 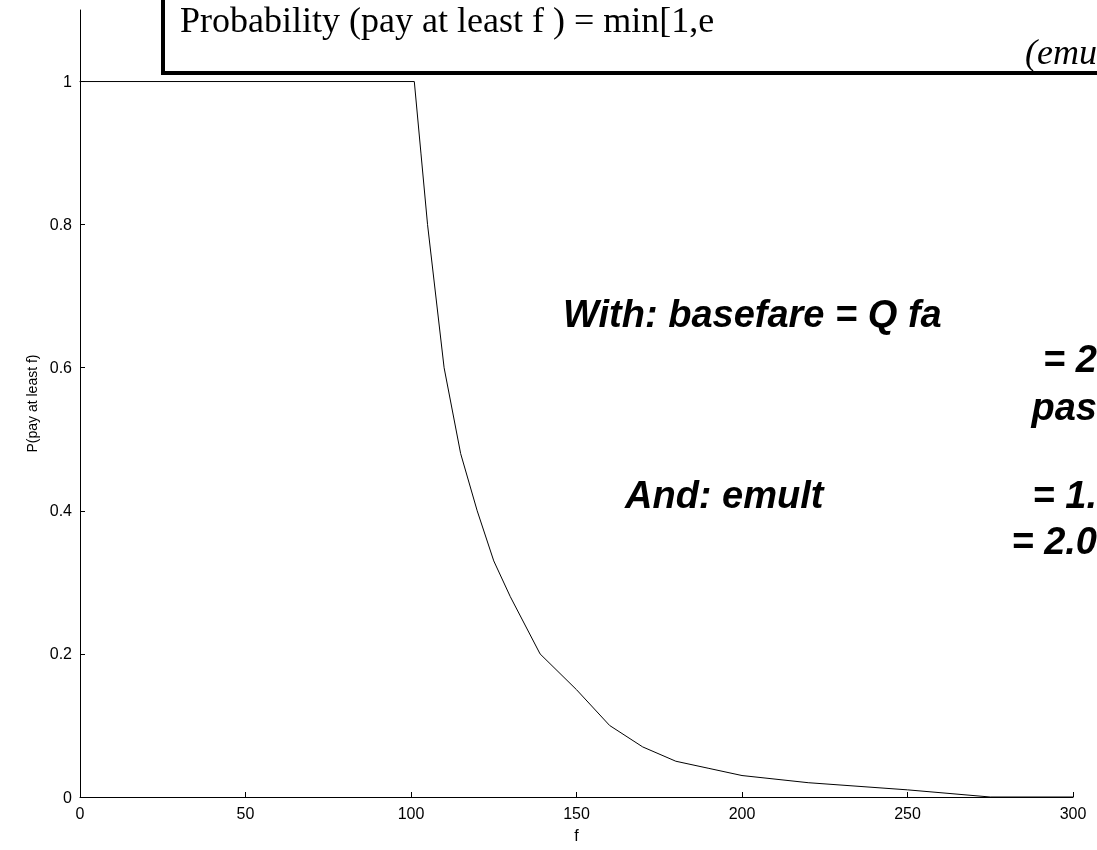 What do you see at coordinates (1070, 359) in the screenshot?
I see `annotation: = 2` at bounding box center [1070, 359].